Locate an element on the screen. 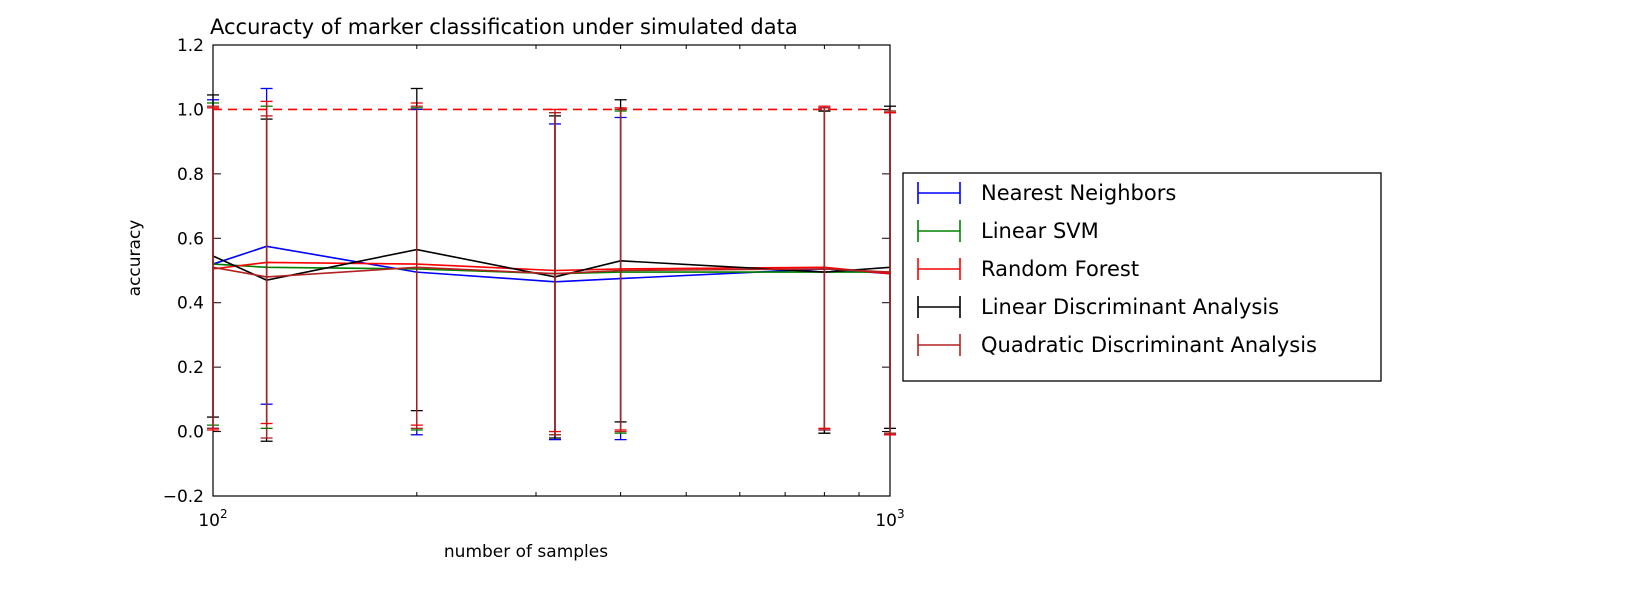  legend-frame is located at coordinates (1142, 277).